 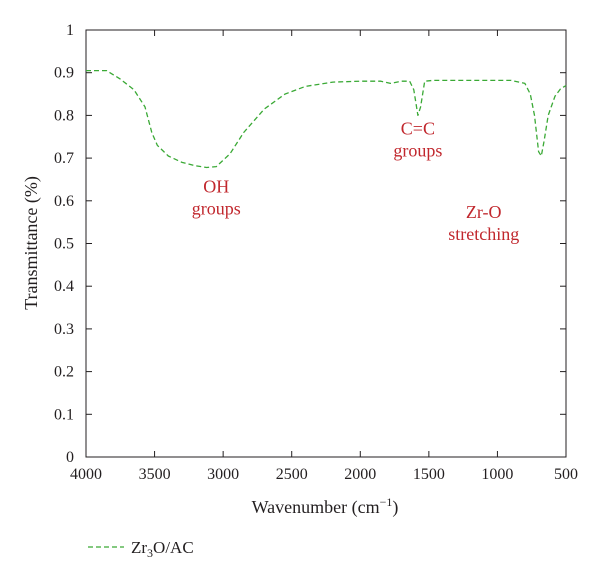 What do you see at coordinates (70, 457) in the screenshot?
I see `y-tick-label: 0` at bounding box center [70, 457].